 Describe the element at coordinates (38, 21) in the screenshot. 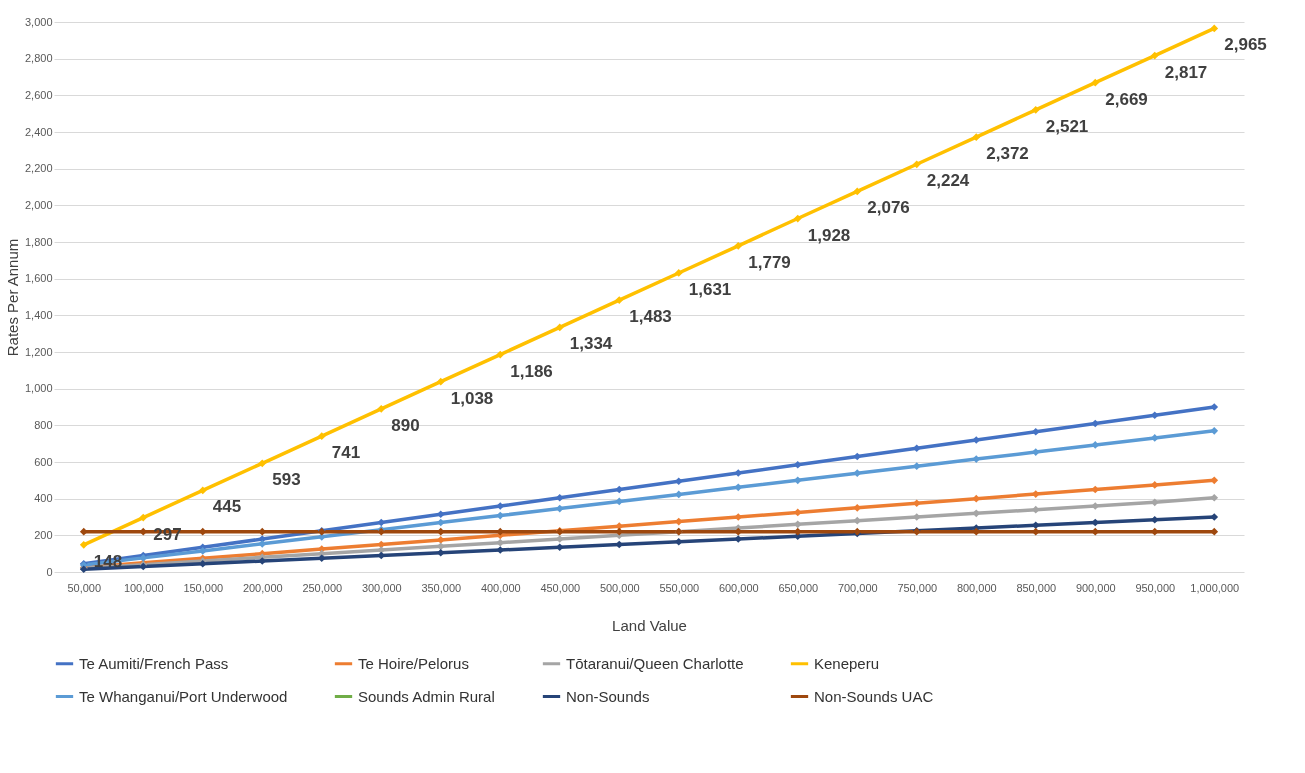

I see `y-tick-label: 3,000` at that location.